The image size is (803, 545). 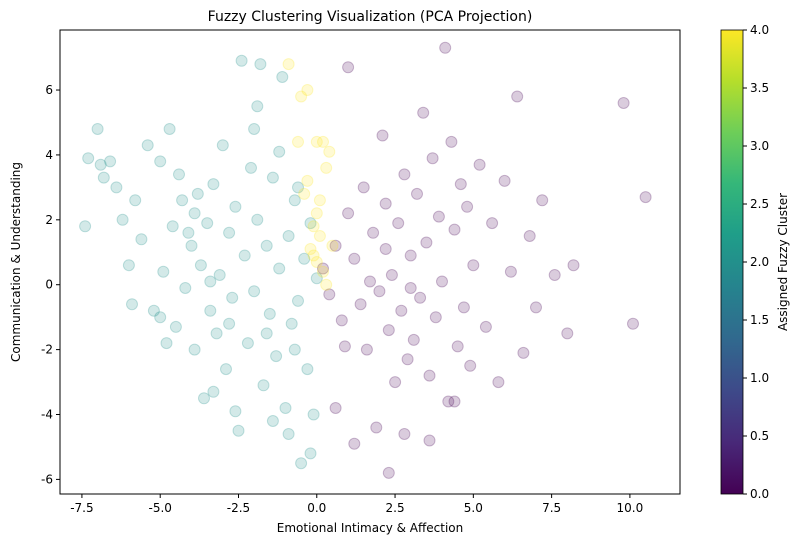 What do you see at coordinates (159, 508) in the screenshot?
I see `x-tick-label: -5.0` at bounding box center [159, 508].